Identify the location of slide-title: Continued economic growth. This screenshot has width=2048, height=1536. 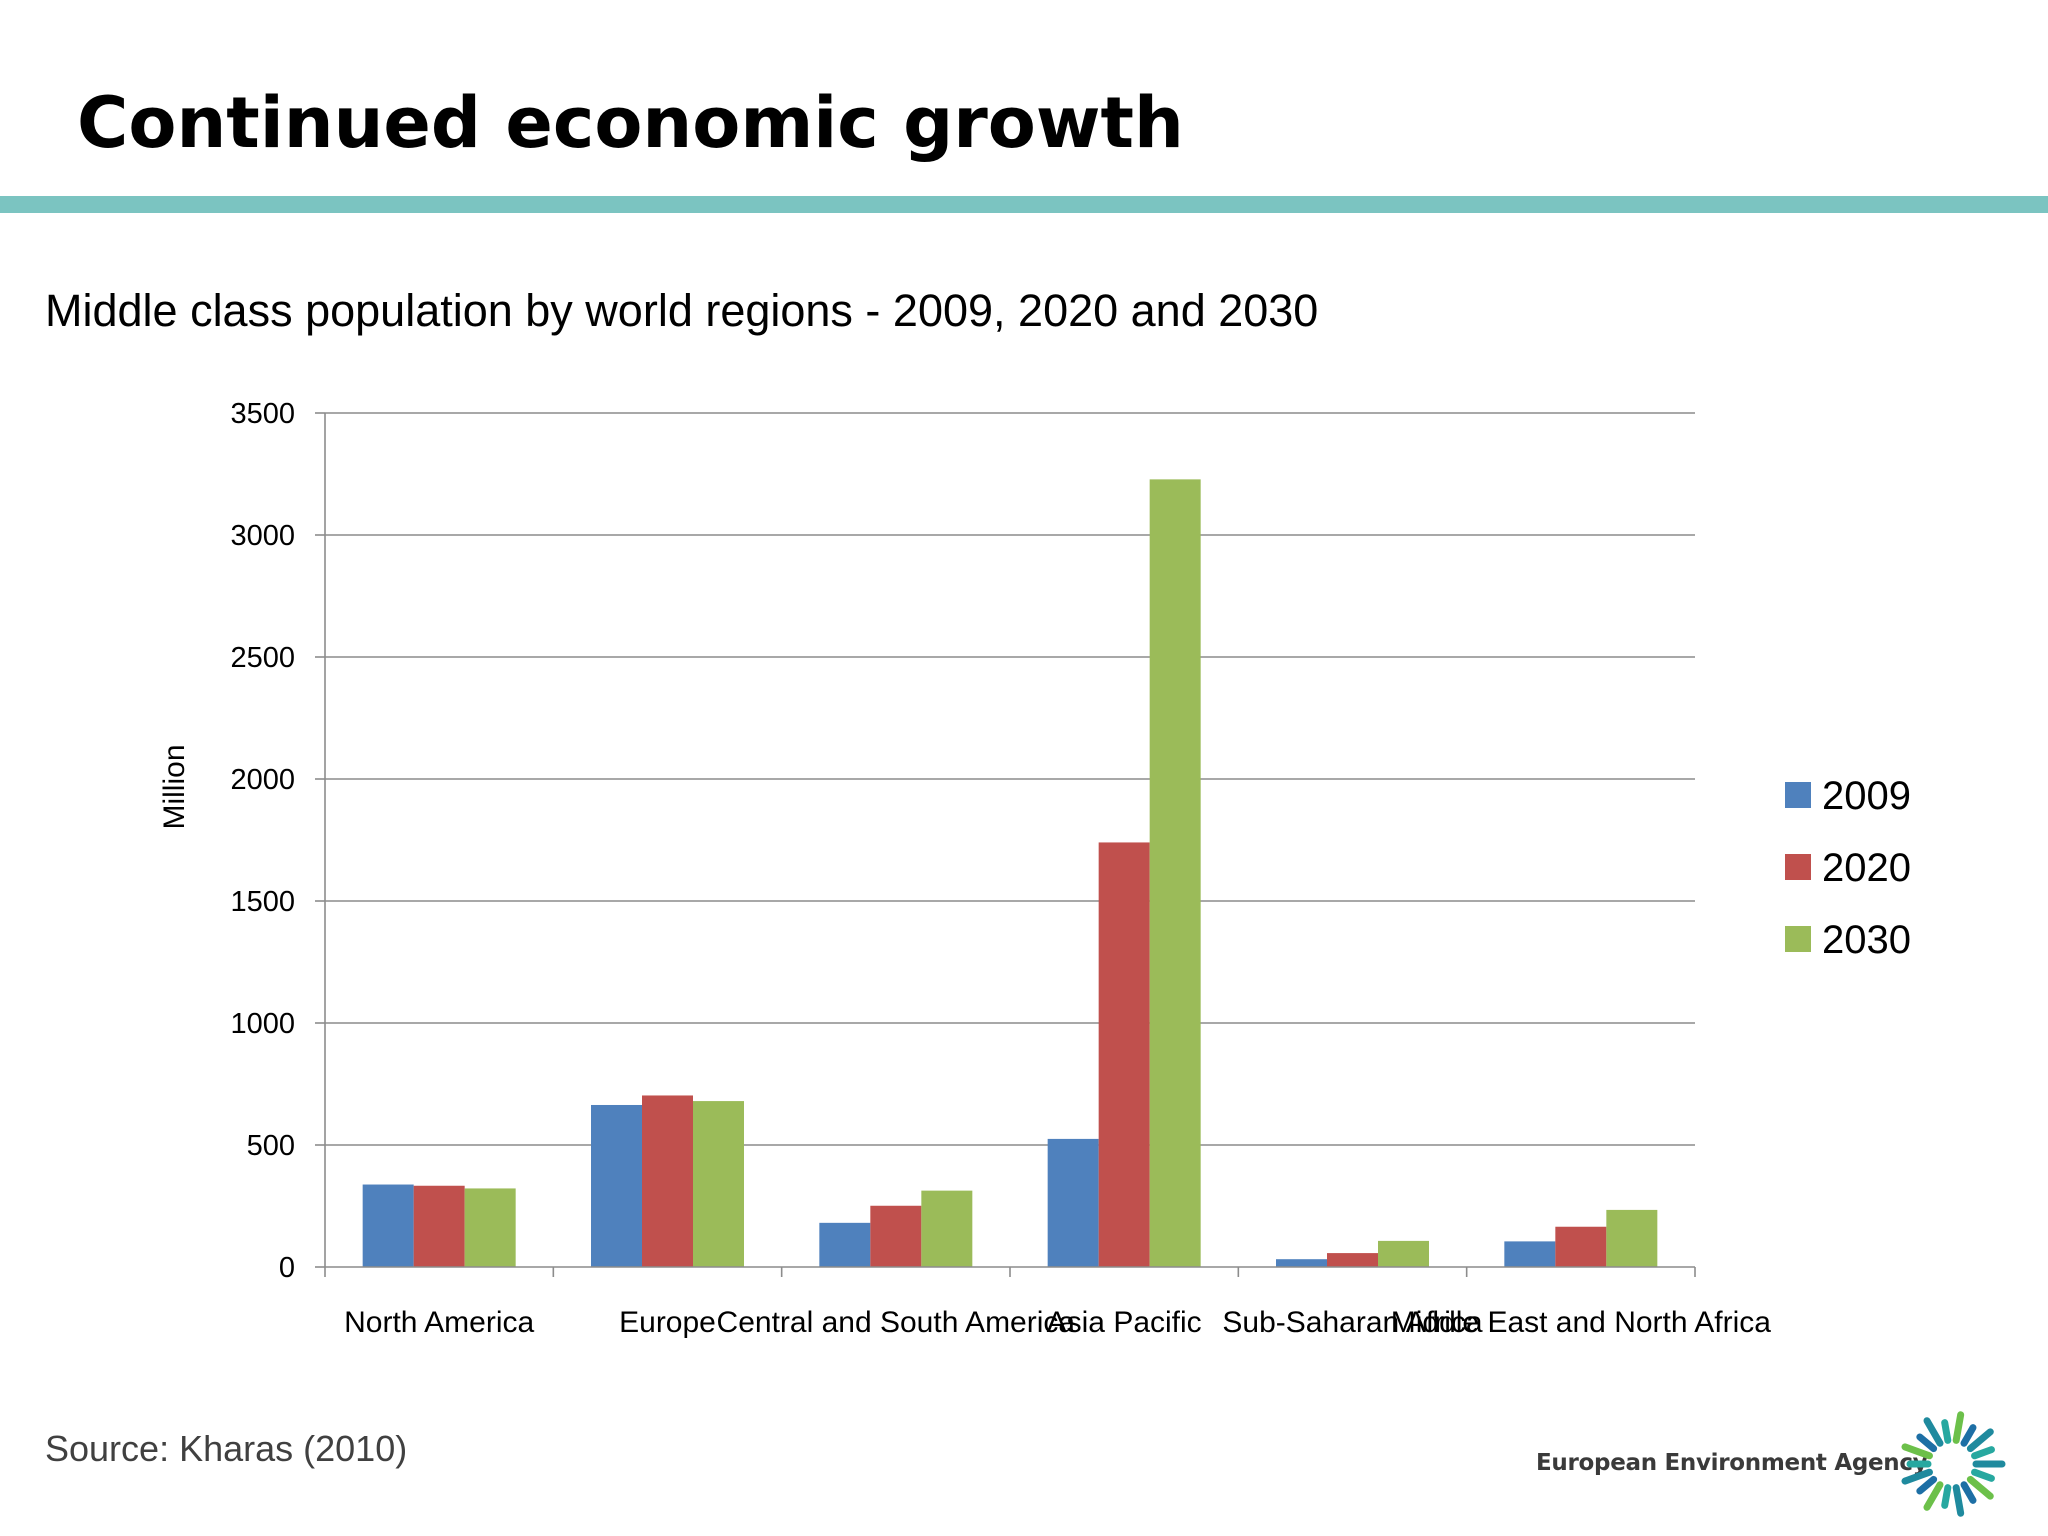
(630, 123).